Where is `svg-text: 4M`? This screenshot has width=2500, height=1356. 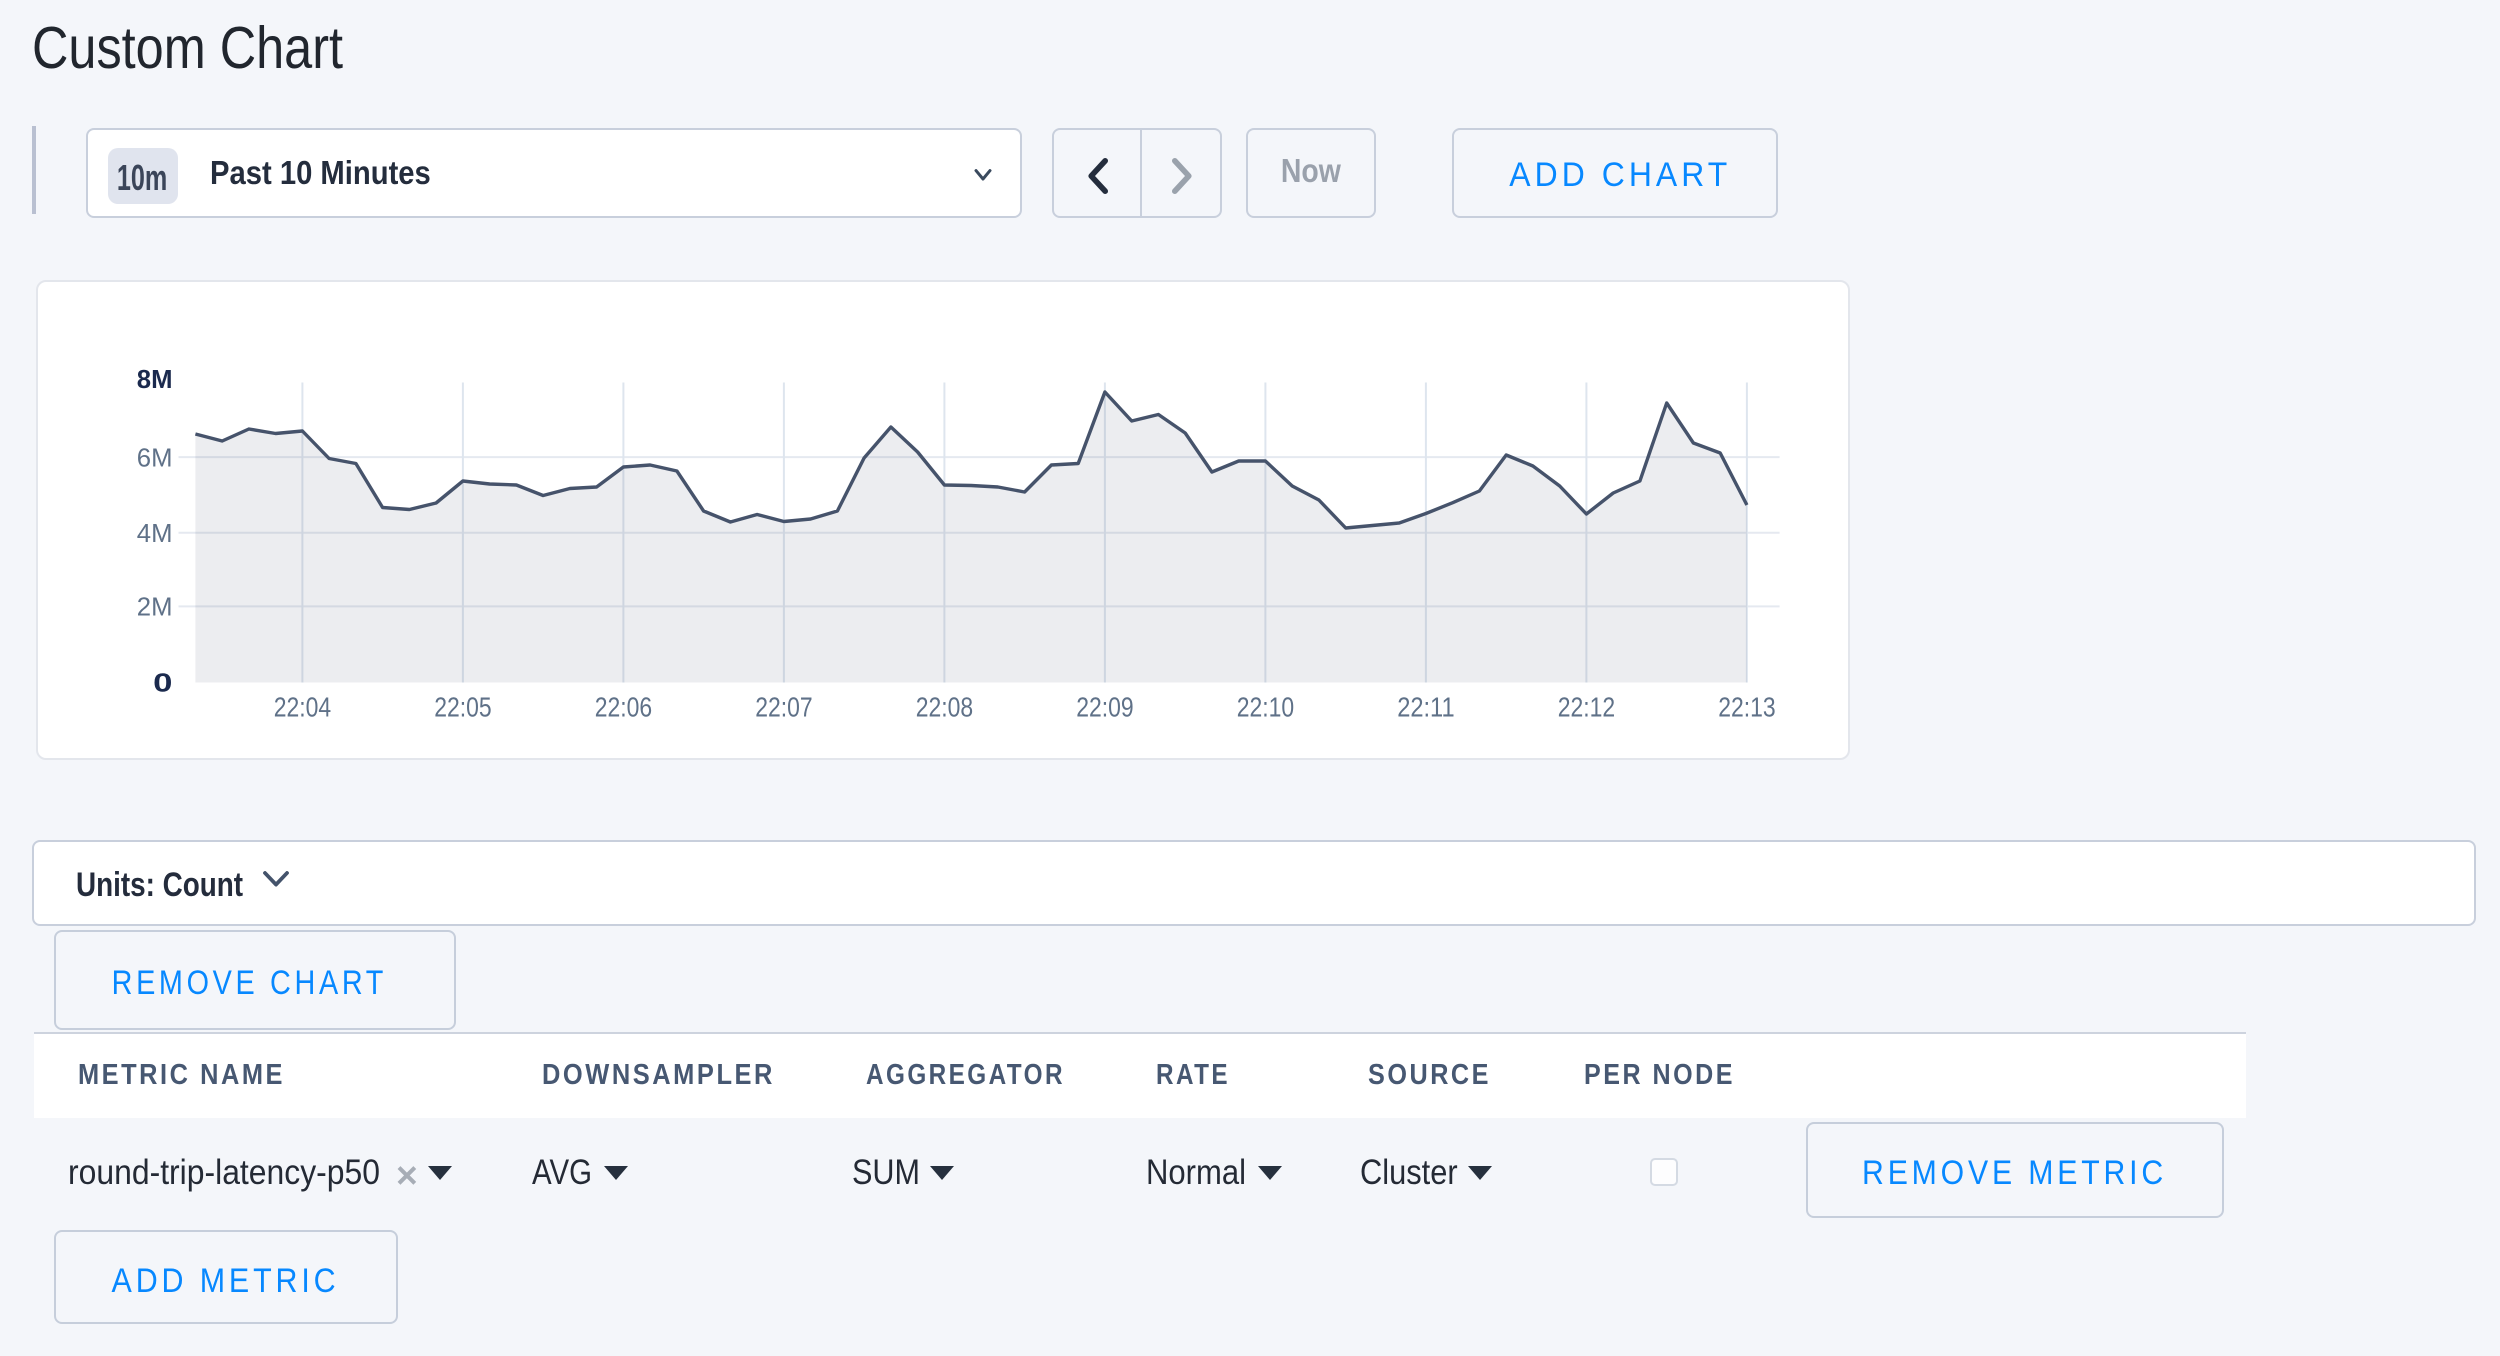 svg-text: 4M is located at coordinates (154, 533).